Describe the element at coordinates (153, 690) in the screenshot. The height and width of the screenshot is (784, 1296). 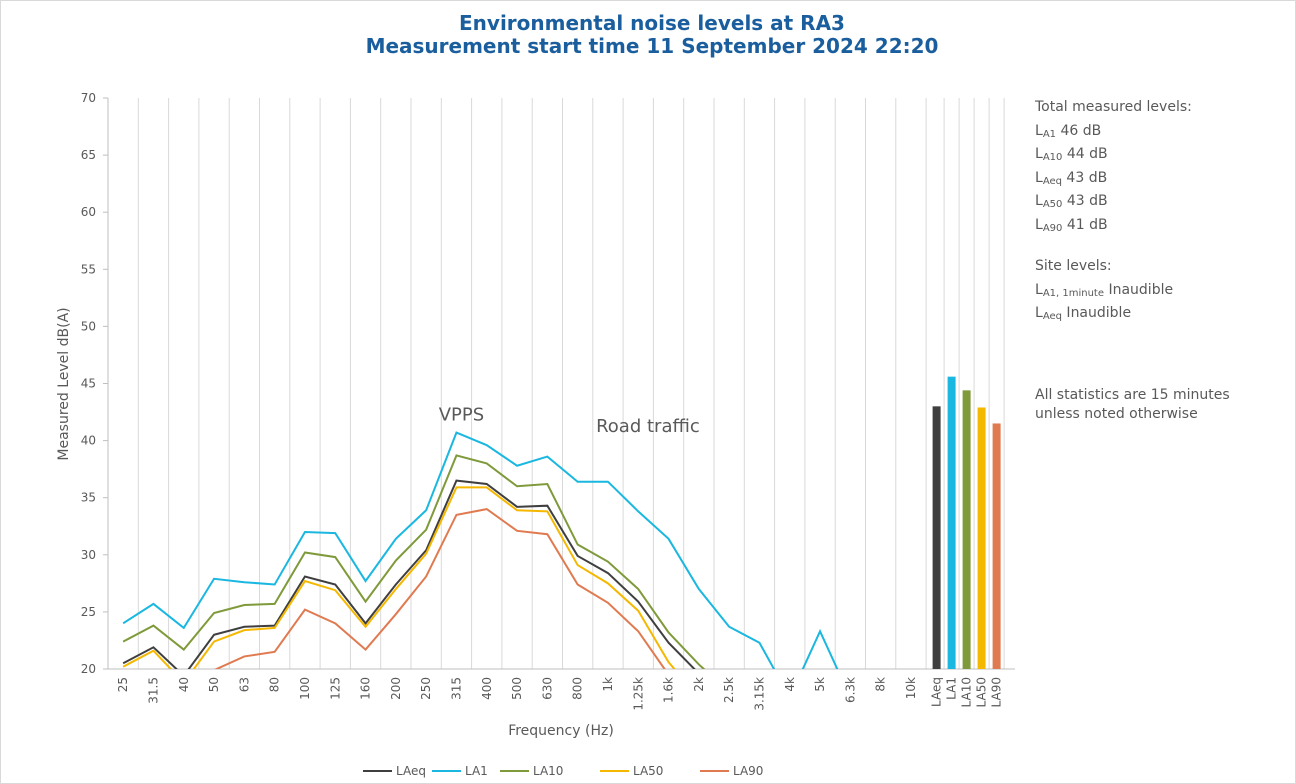
I see `x-tick-label: 31.5` at that location.